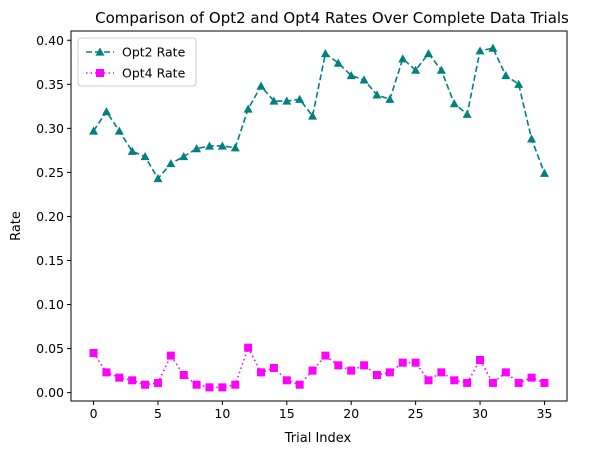 This screenshot has width=590, height=455. Describe the element at coordinates (50, 128) in the screenshot. I see `y-tick-label: 0.30` at that location.